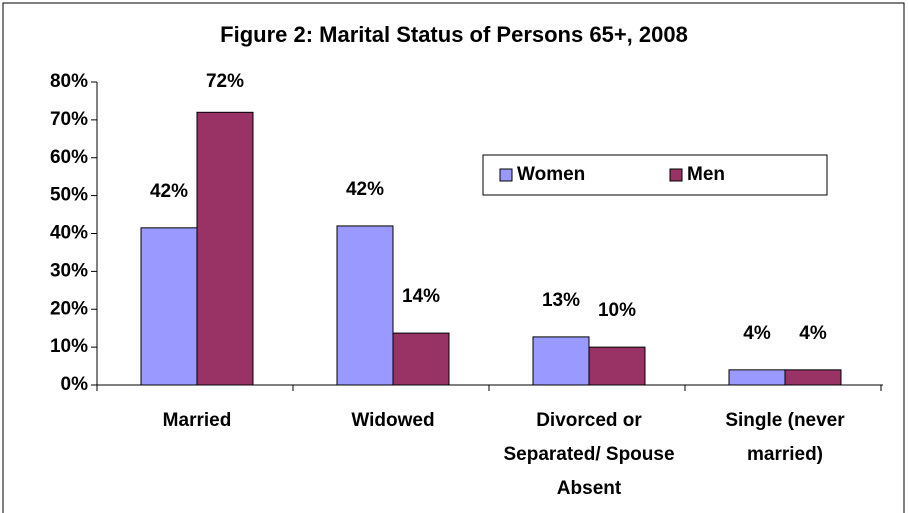 The width and height of the screenshot is (908, 513). I want to click on data-label: 14%, so click(421, 296).